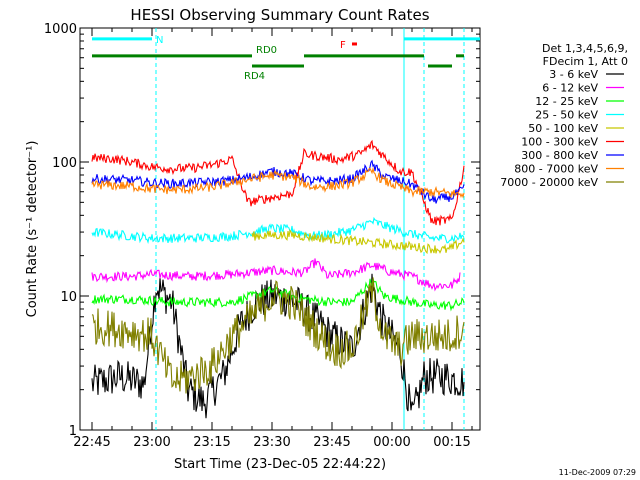 Image resolution: width=640 pixels, height=480 pixels. Describe the element at coordinates (391, 442) in the screenshot. I see `x-tick-label-5: 00:00` at that location.